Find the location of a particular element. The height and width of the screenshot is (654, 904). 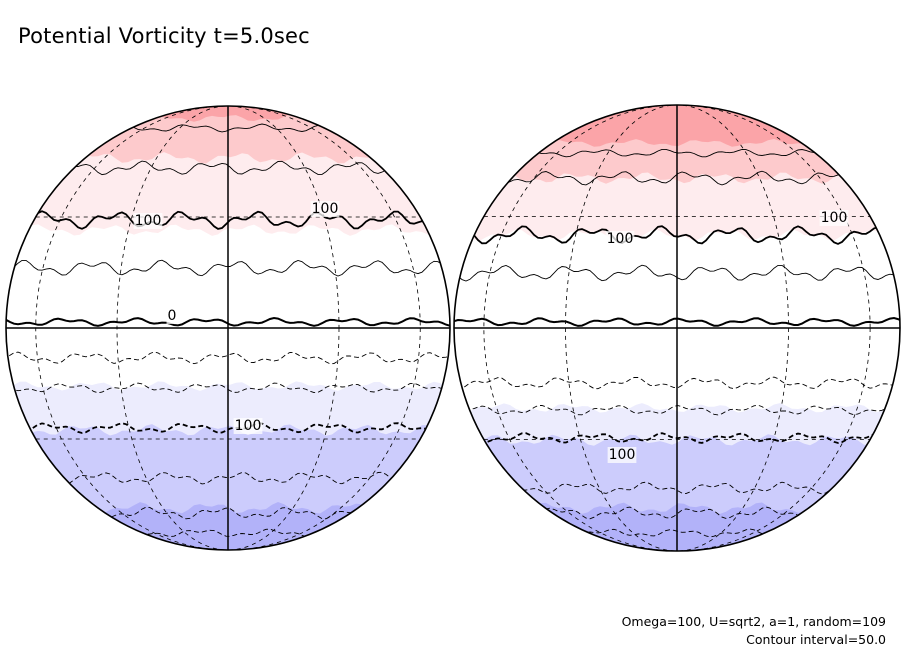

plot-title: Potential Vorticity t=5.0sec is located at coordinates (164, 36).